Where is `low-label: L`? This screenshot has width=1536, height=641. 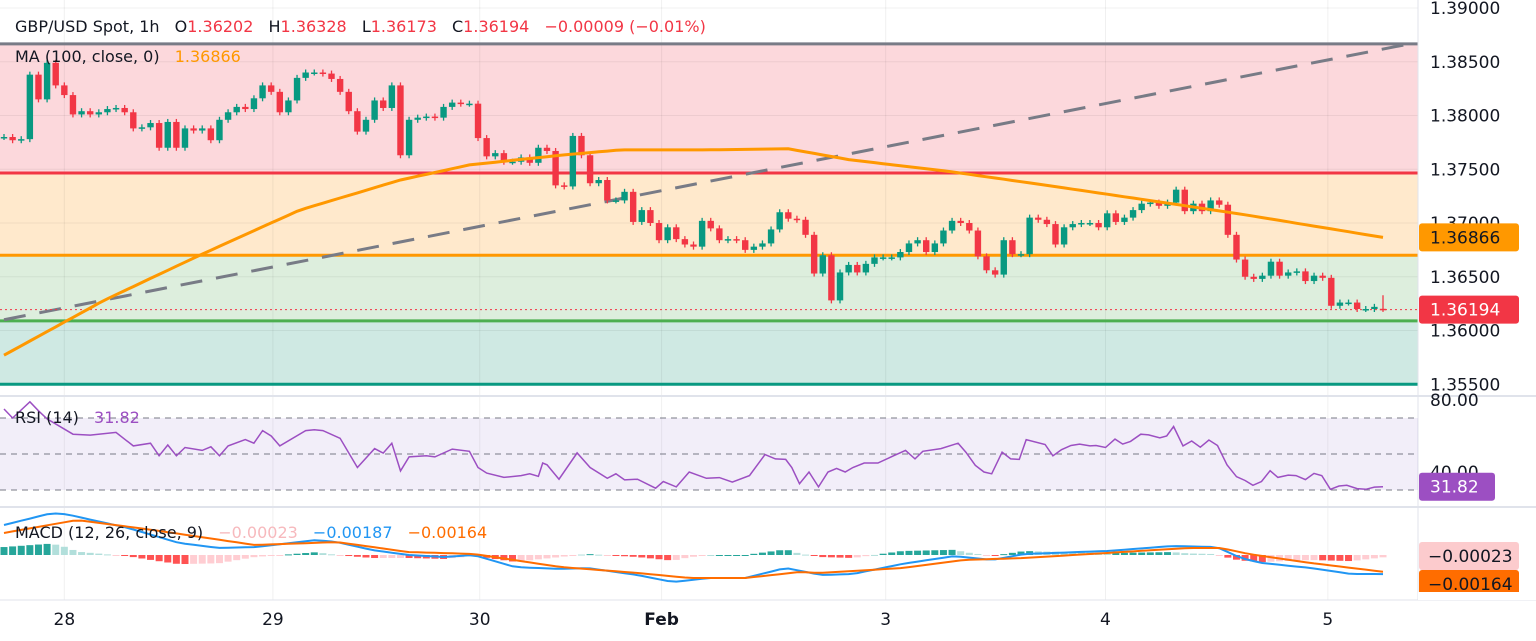
low-label: L is located at coordinates (366, 26).